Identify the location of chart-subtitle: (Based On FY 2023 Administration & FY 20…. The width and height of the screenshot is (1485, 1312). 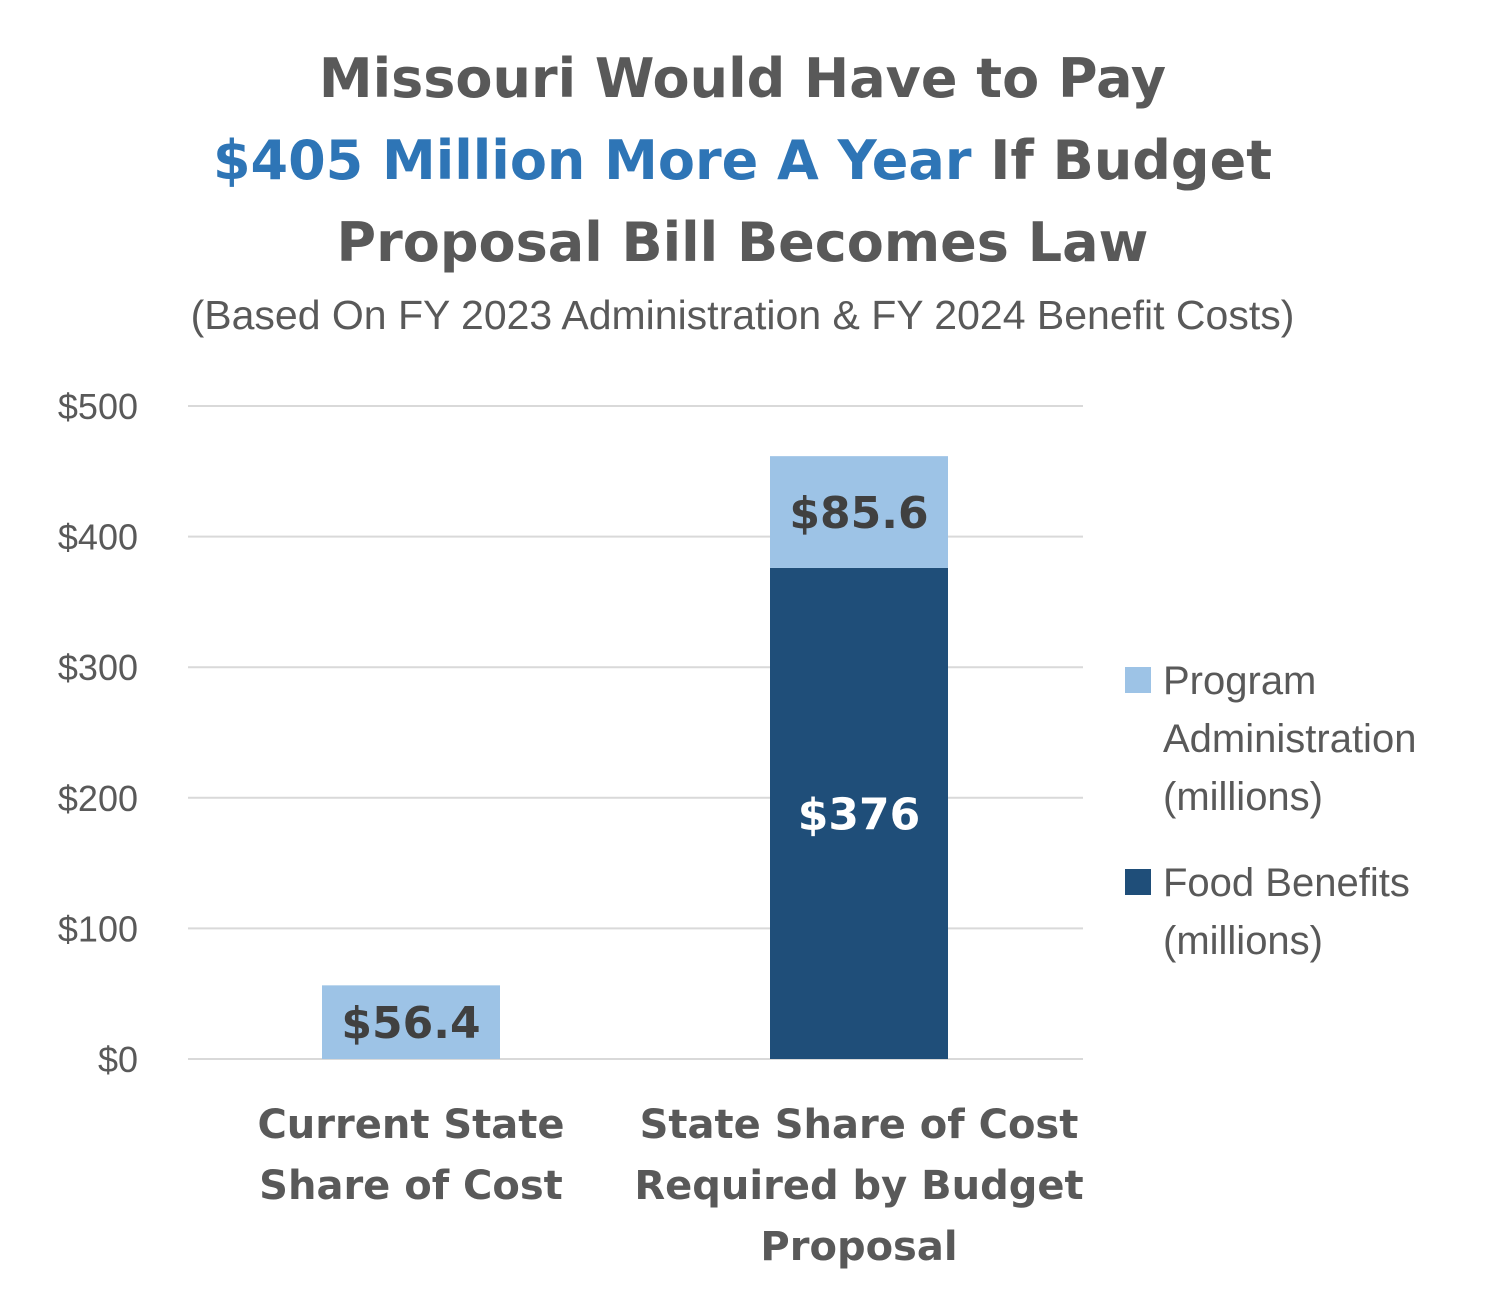
(742, 315).